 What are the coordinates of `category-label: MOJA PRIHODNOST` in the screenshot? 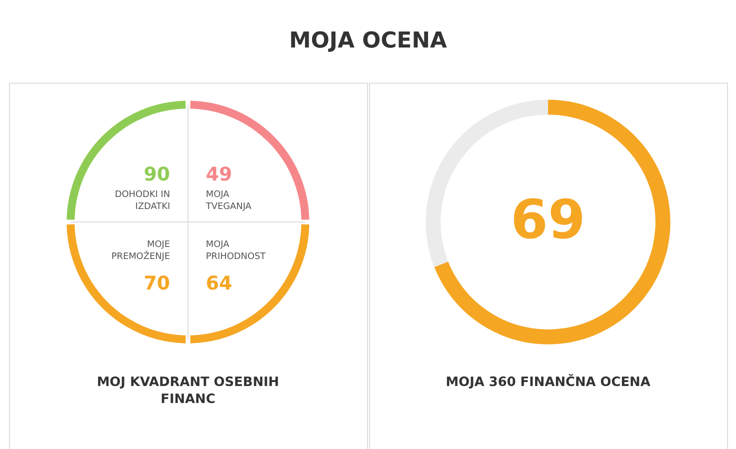 It's located at (236, 251).